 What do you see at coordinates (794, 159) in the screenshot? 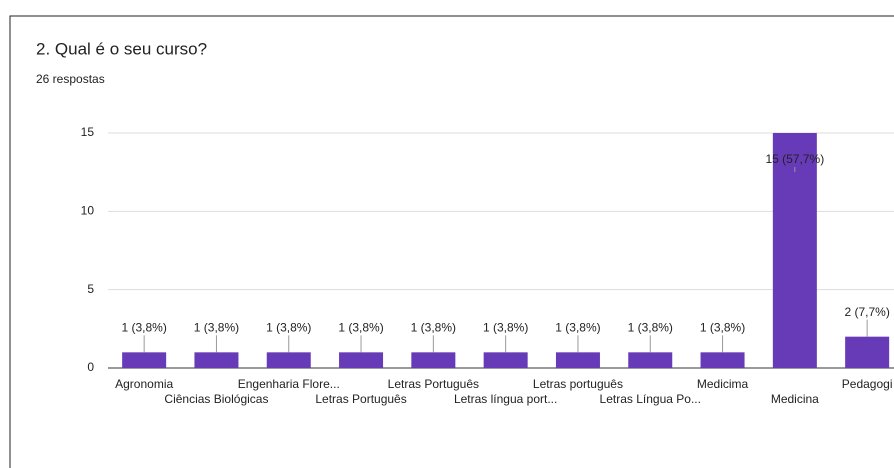
I see `value-label: 15 (57,7%)` at bounding box center [794, 159].